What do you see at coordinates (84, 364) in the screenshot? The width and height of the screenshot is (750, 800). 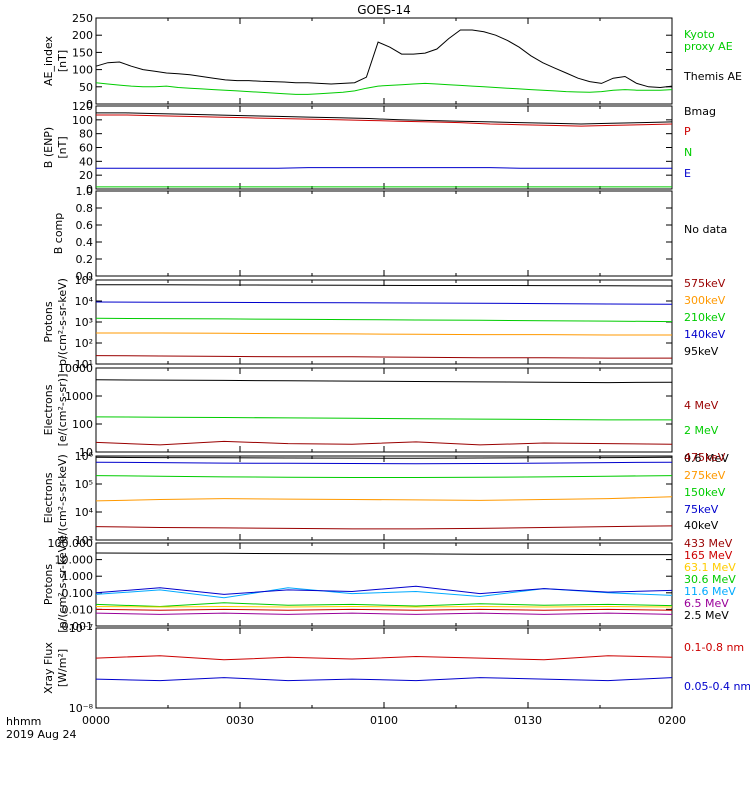 I see `y-tick-label: 10¹` at bounding box center [84, 364].